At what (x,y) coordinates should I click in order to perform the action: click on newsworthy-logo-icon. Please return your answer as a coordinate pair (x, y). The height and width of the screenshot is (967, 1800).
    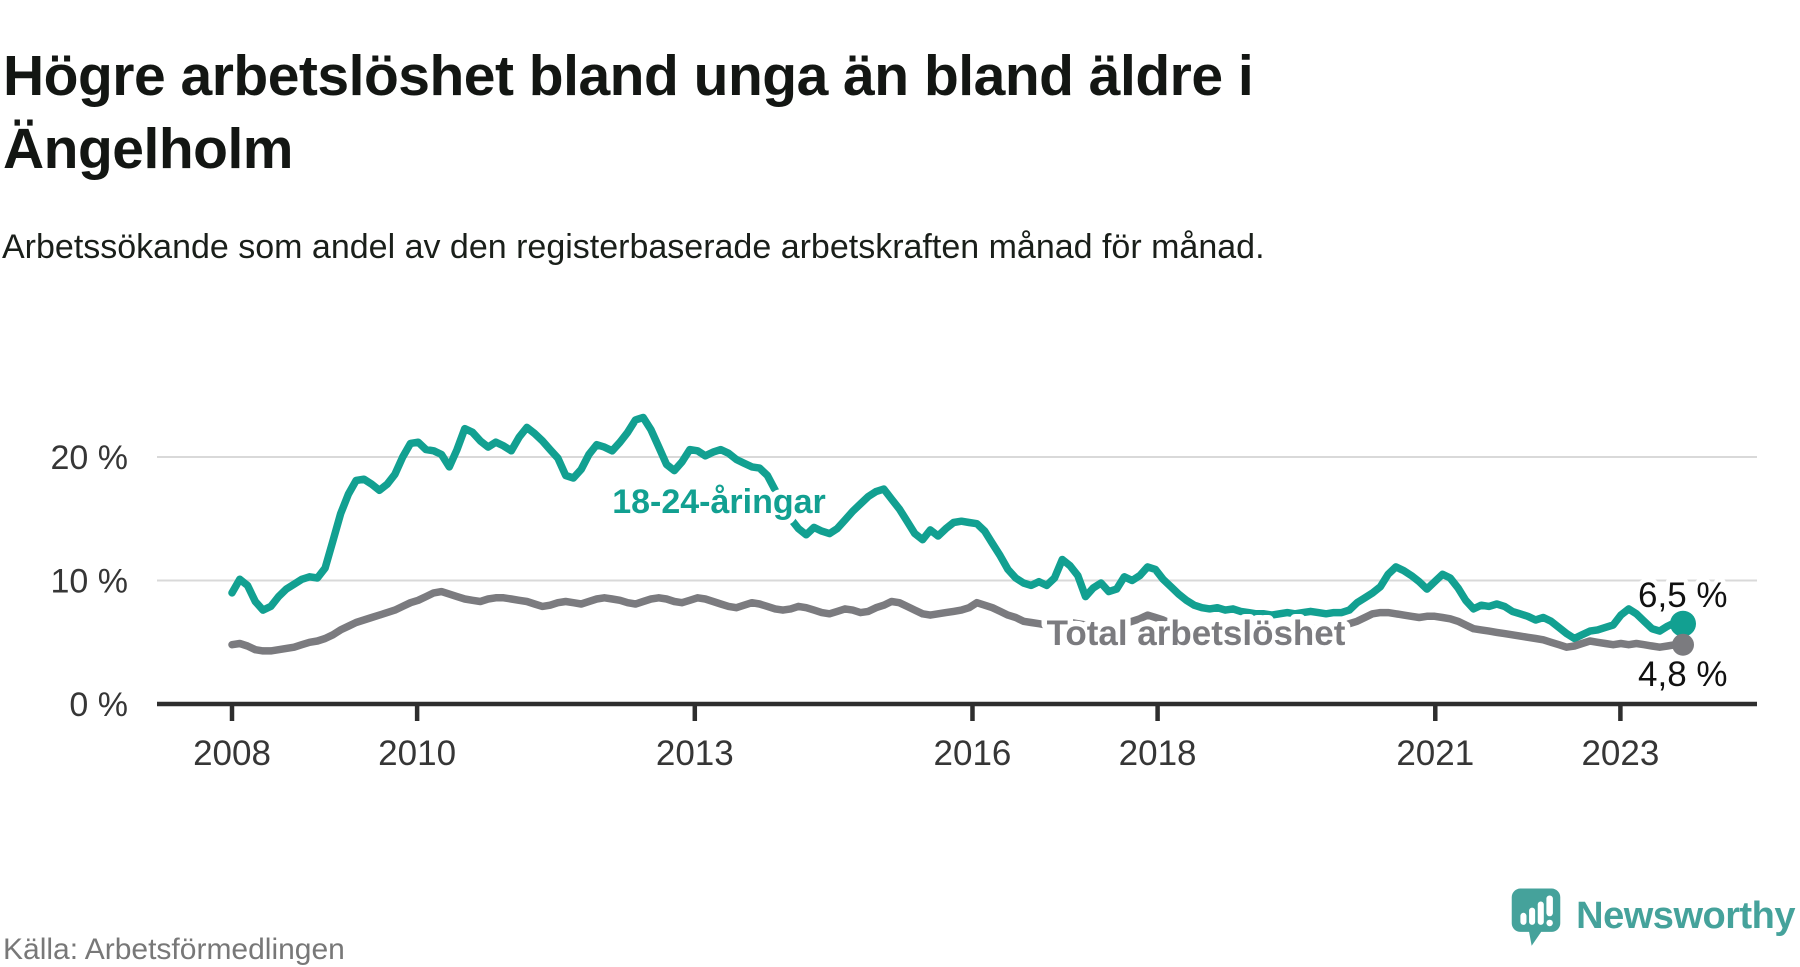
    Looking at the image, I should click on (1536, 917).